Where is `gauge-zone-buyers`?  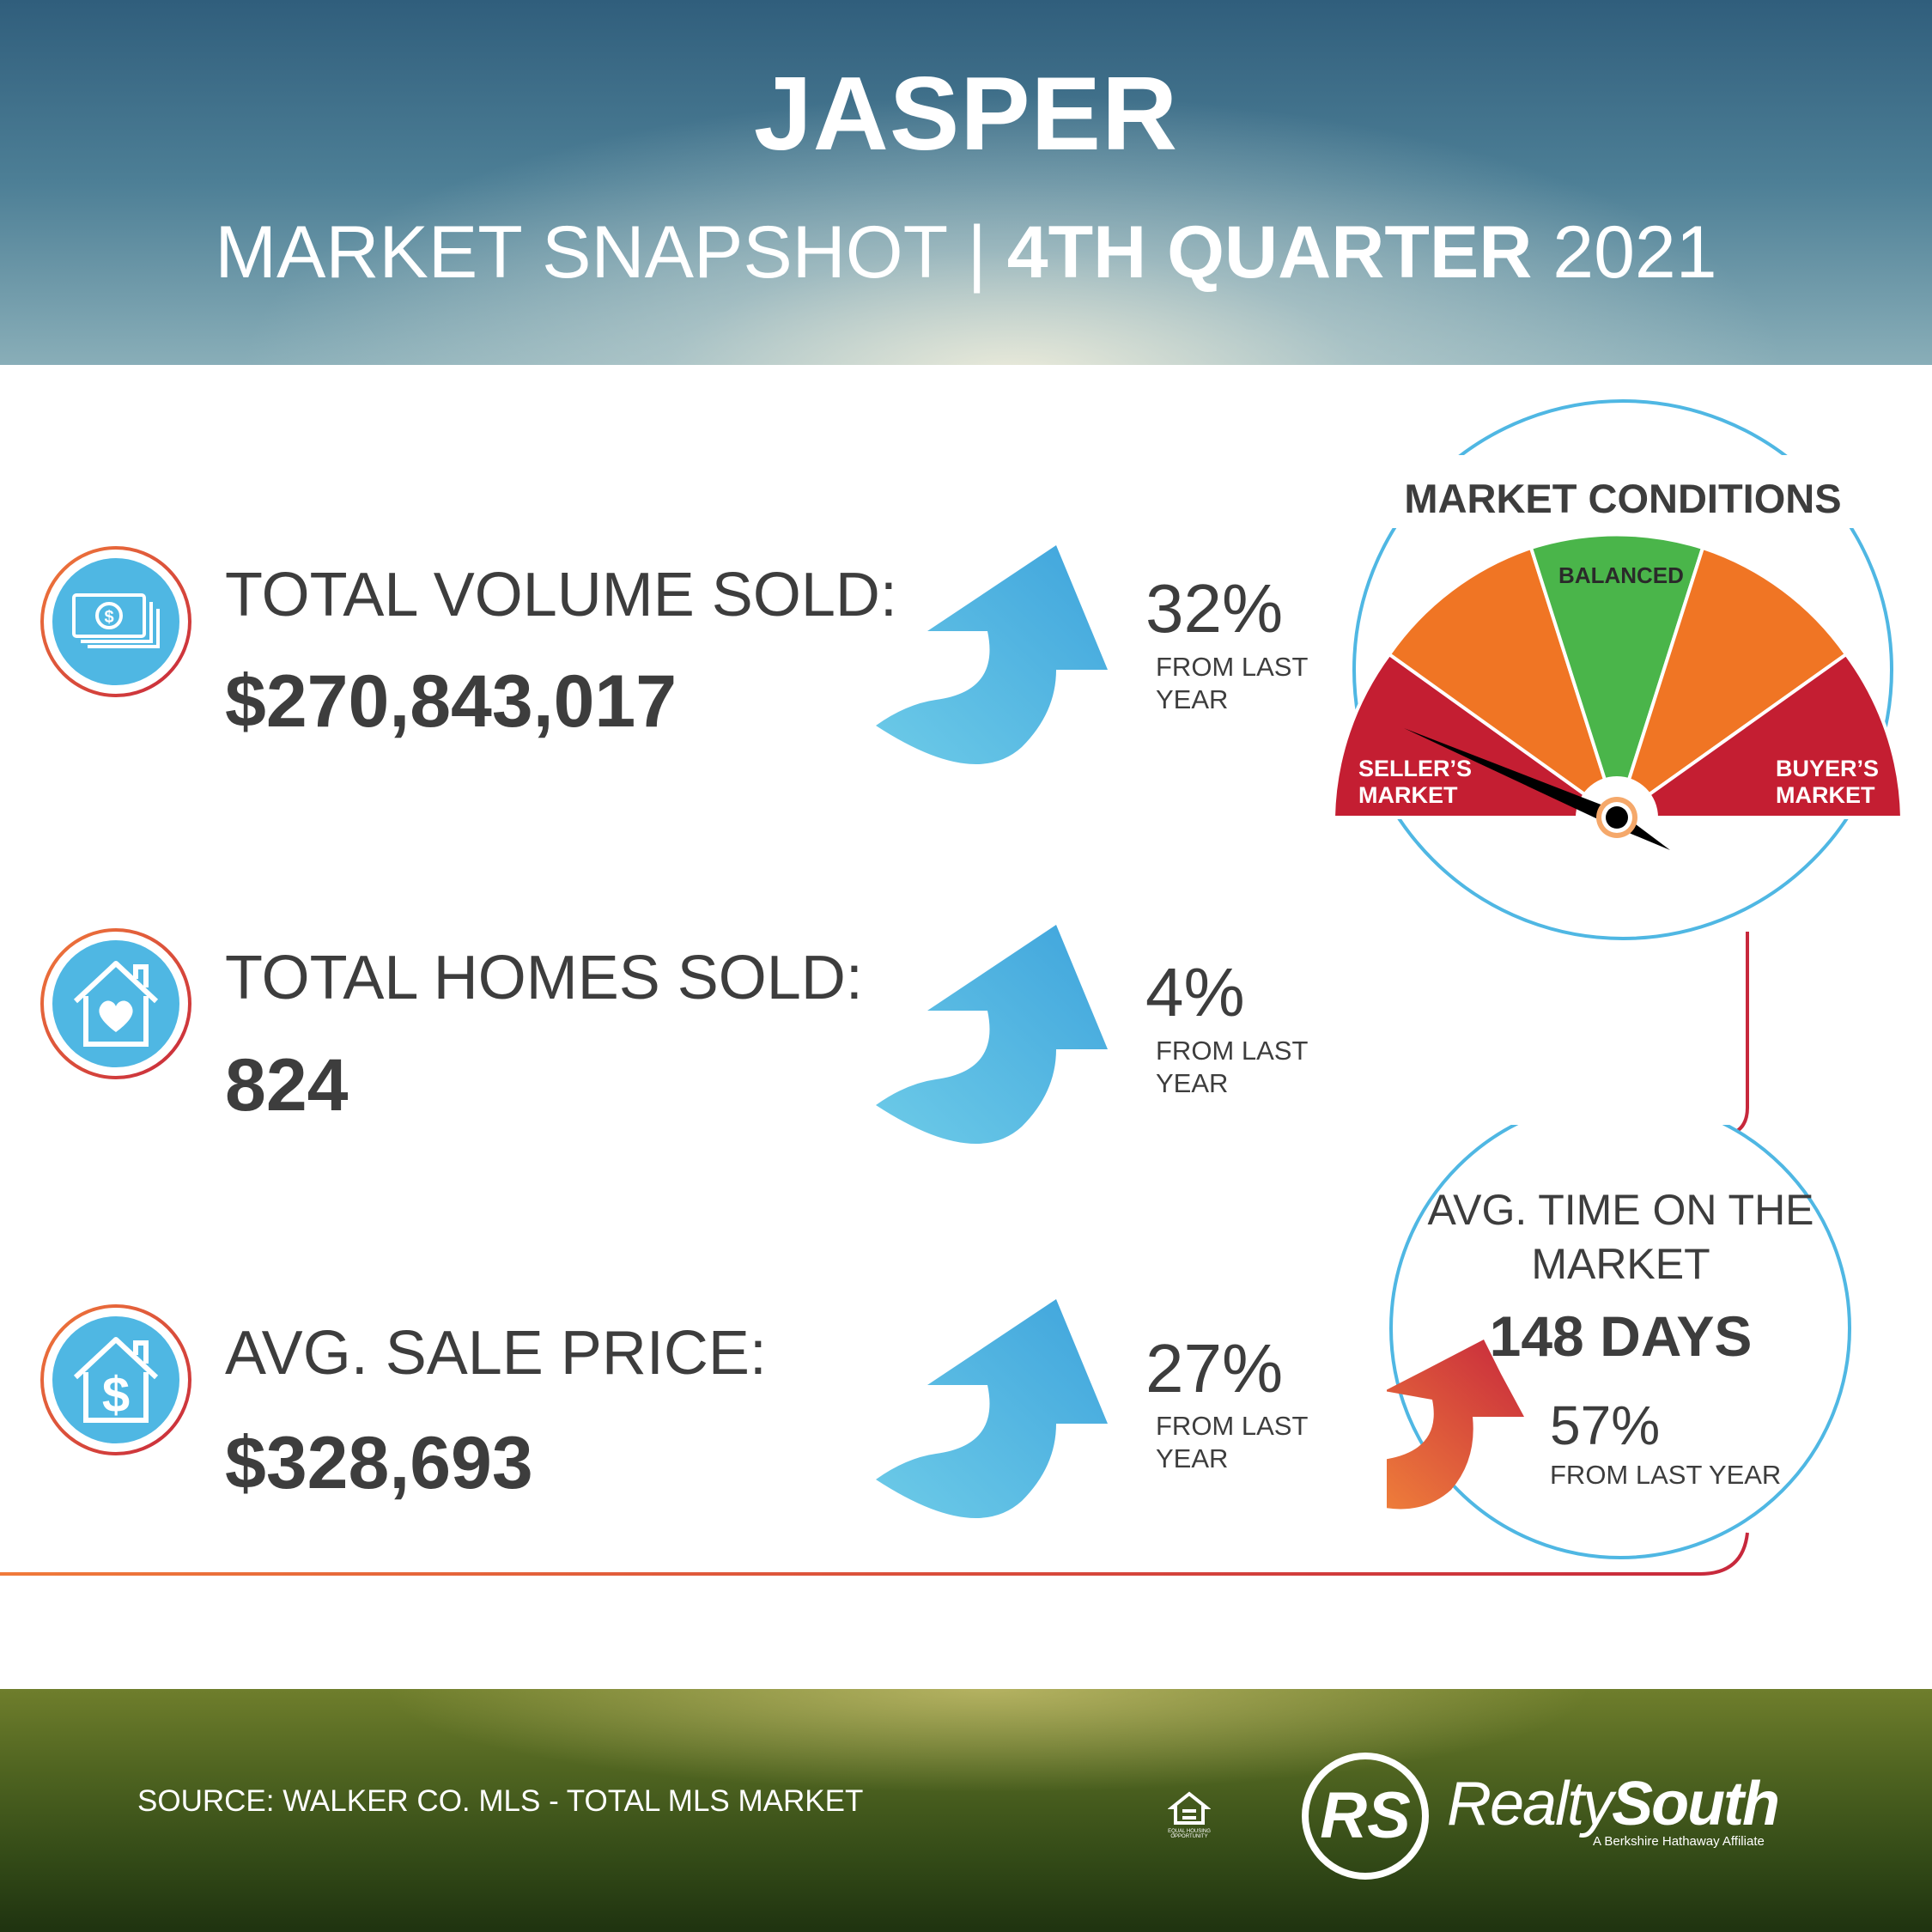
gauge-zone-buyers is located at coordinates (1758, 735).